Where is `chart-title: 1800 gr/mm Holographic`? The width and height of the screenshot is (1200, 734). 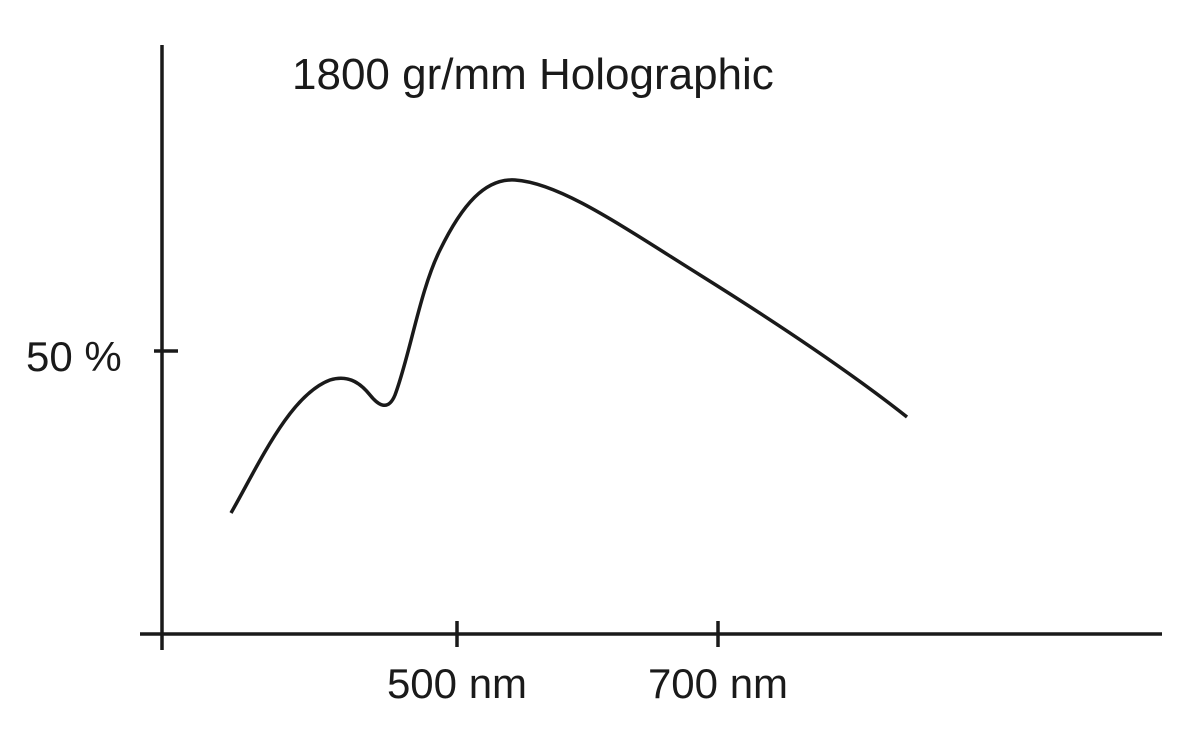 chart-title: 1800 gr/mm Holographic is located at coordinates (533, 74).